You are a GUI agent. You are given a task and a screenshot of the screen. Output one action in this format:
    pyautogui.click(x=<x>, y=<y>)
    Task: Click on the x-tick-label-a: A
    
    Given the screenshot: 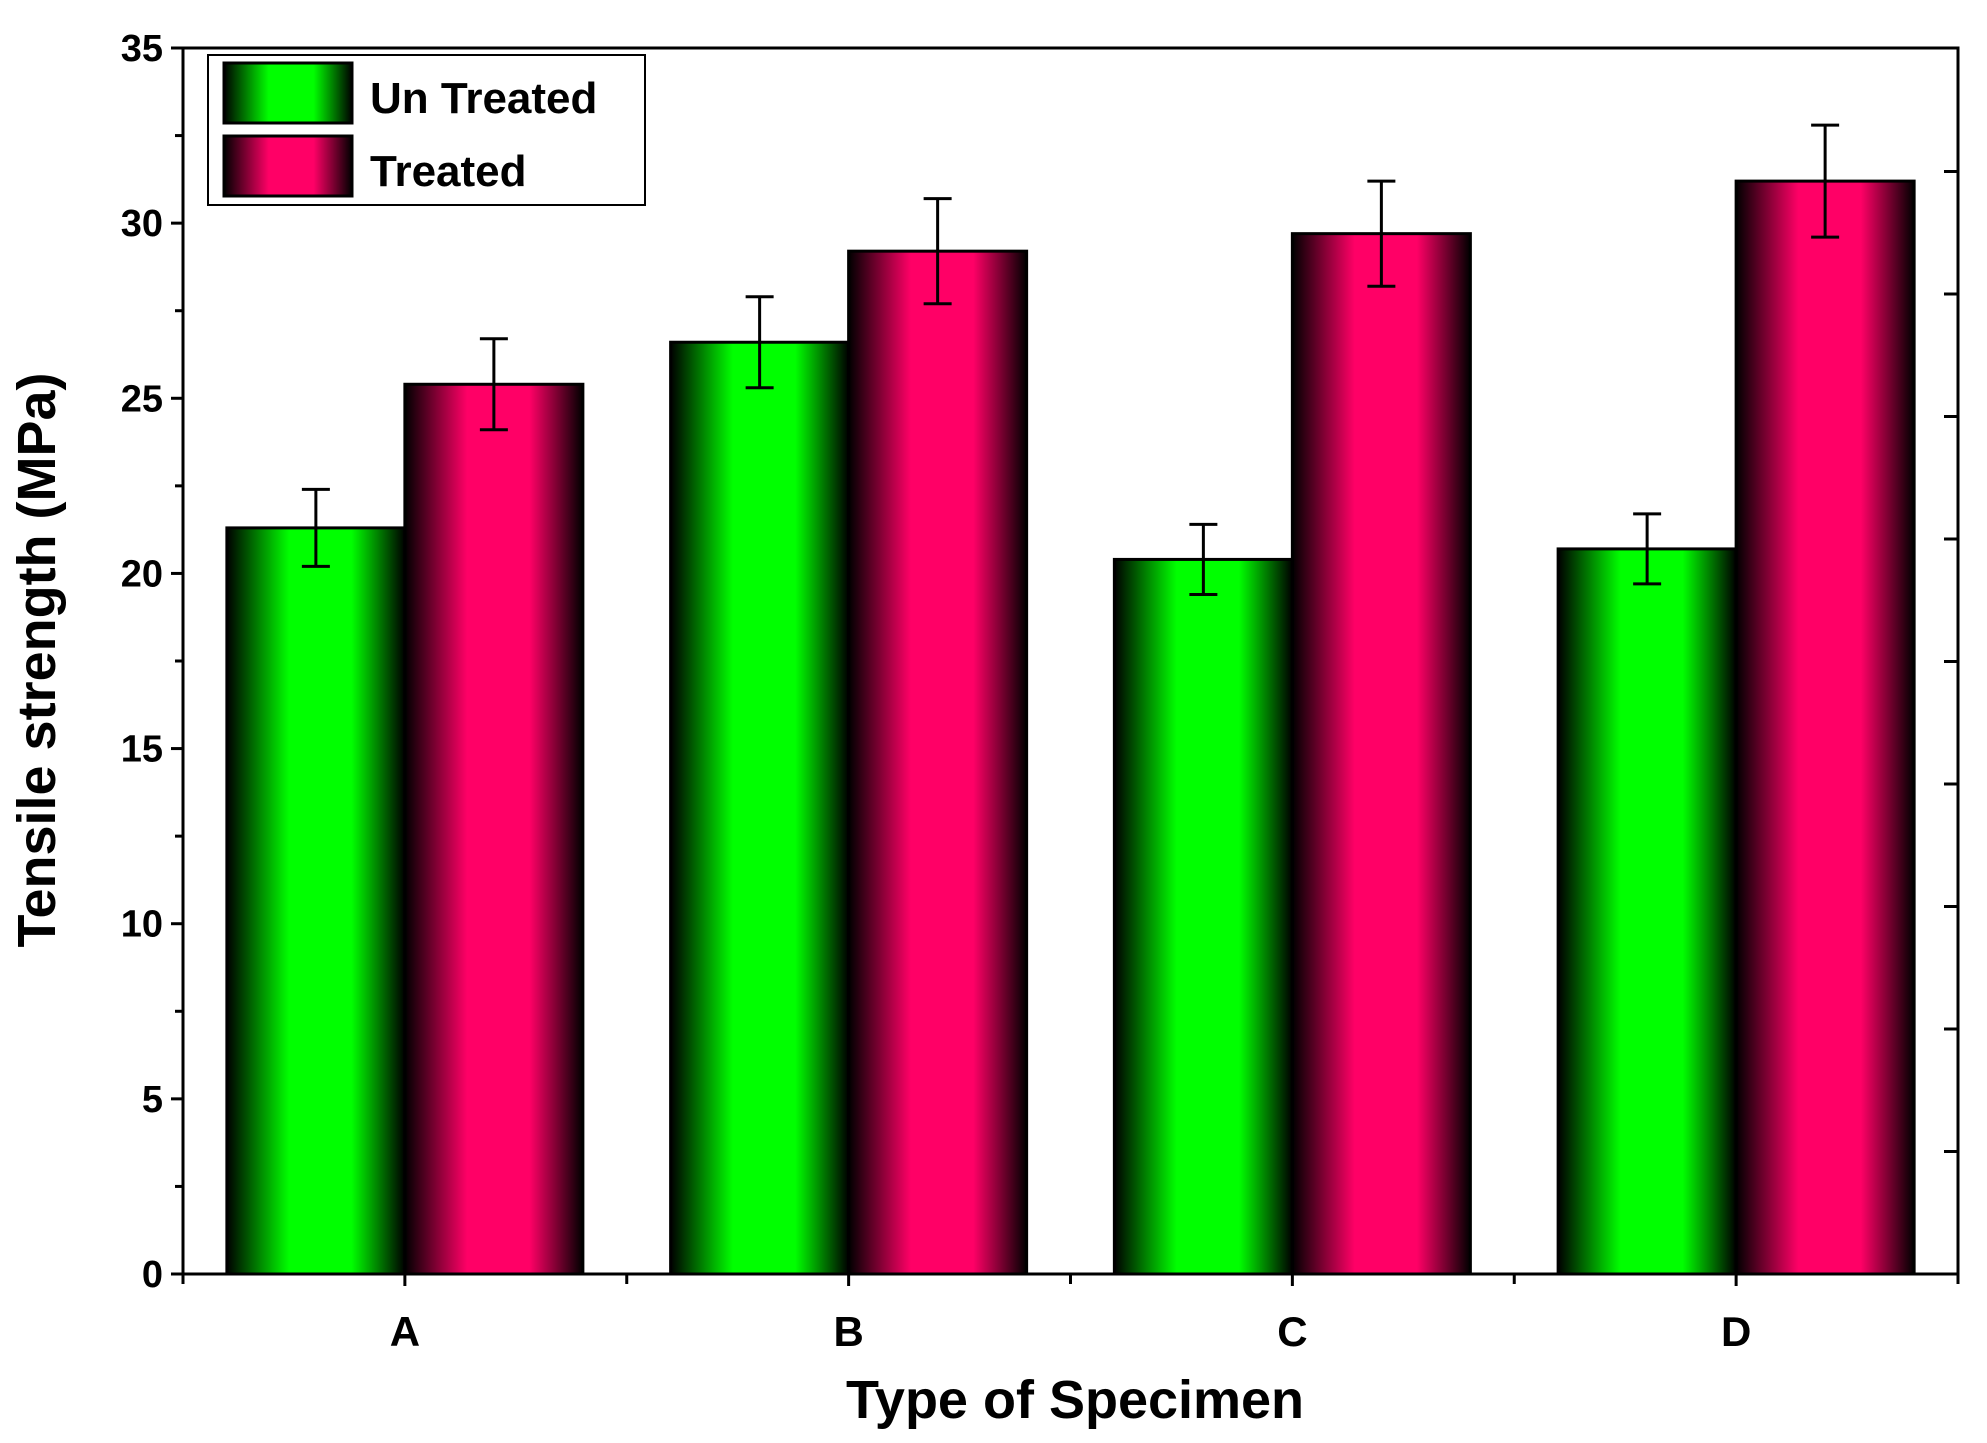 What is the action you would take?
    pyautogui.click(x=405, y=1331)
    